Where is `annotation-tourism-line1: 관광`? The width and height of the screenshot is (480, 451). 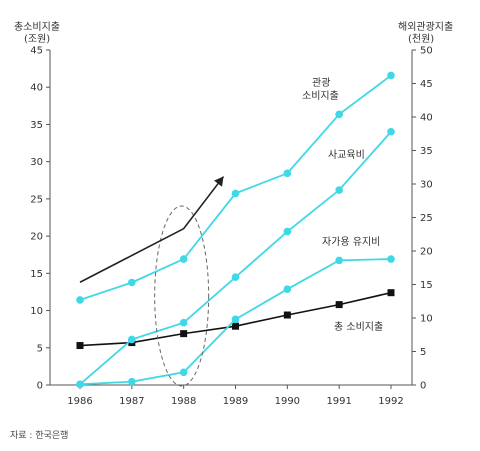
annotation-tourism-line1: 관광 is located at coordinates (321, 83).